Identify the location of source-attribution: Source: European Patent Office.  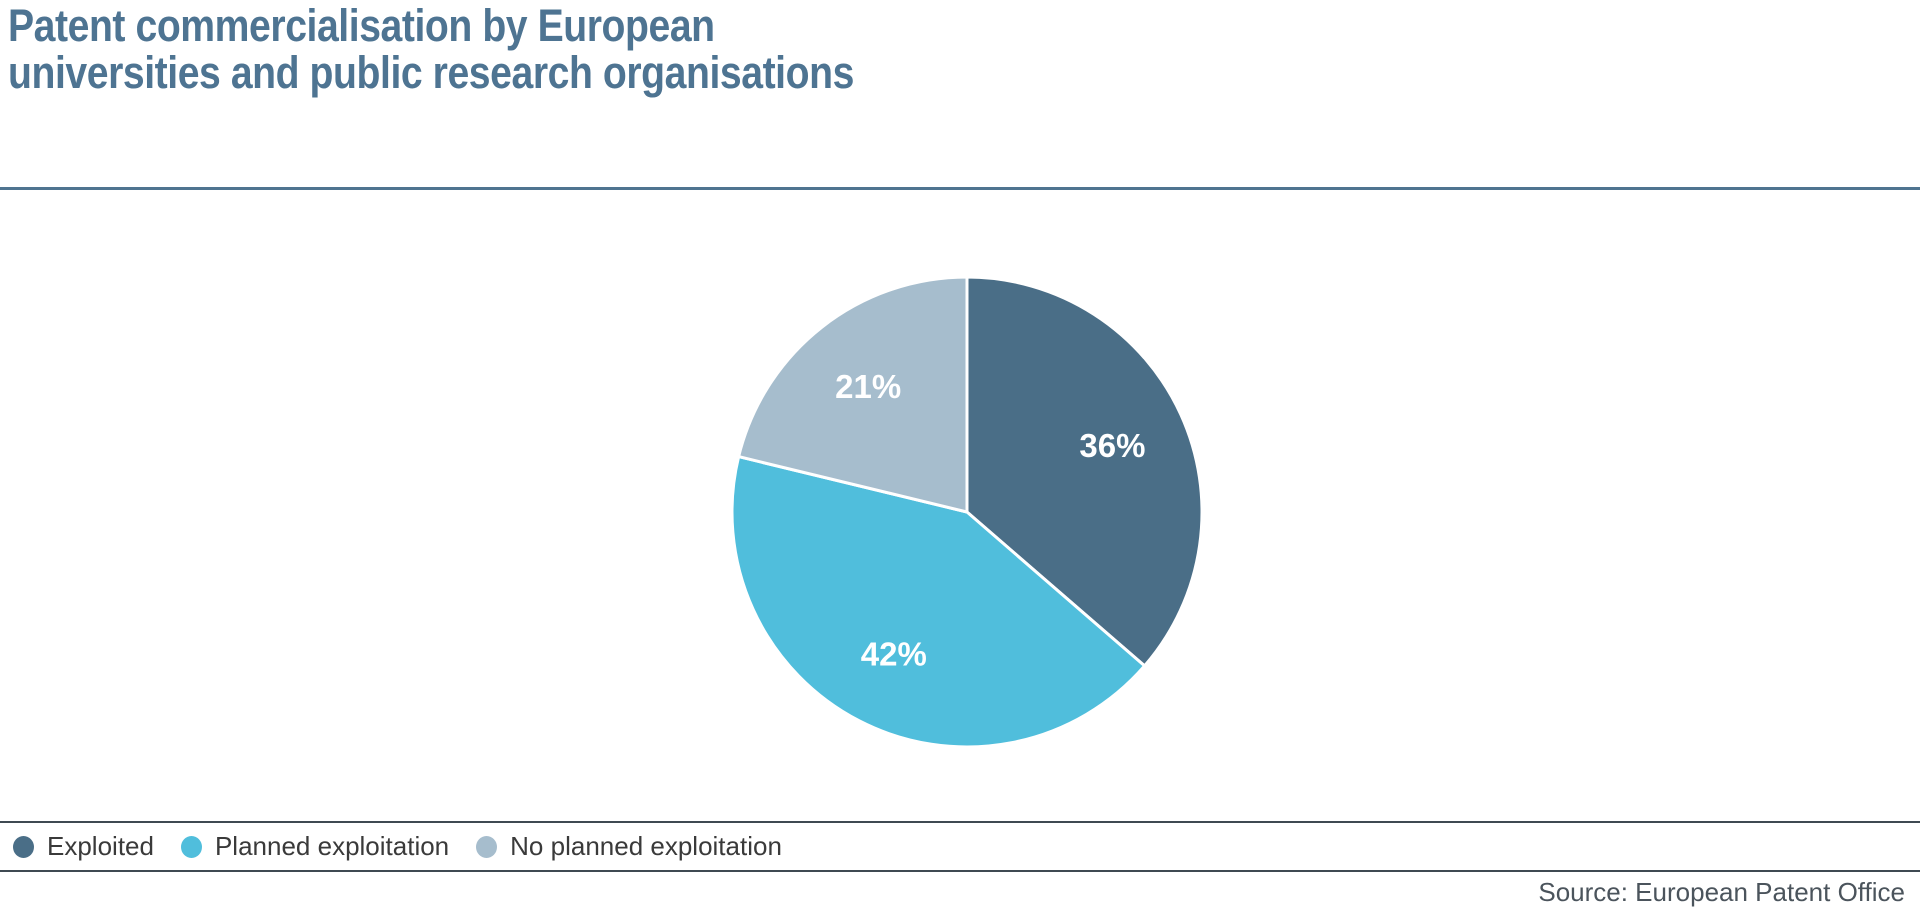
(1721, 892).